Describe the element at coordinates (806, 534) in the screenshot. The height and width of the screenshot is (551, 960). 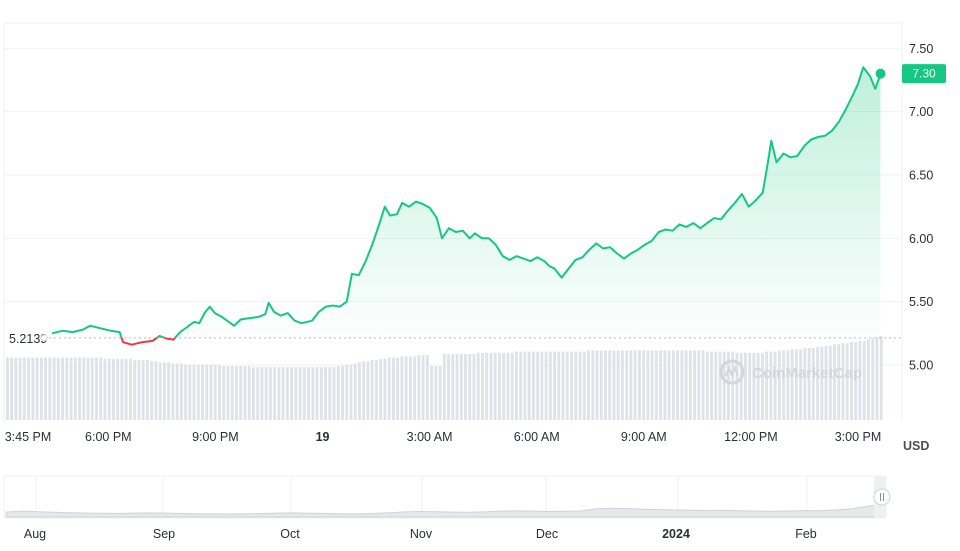
I see `navigator-month-label: Feb` at that location.